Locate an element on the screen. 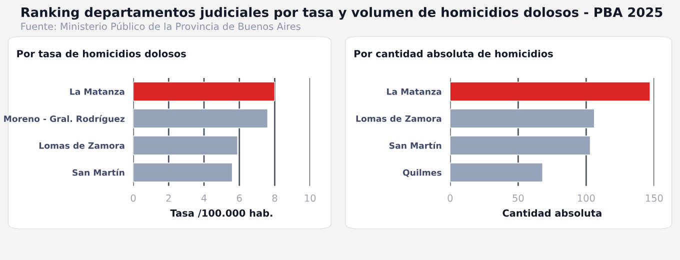 This screenshot has width=680, height=260. x-tick-label: 10 is located at coordinates (310, 198).